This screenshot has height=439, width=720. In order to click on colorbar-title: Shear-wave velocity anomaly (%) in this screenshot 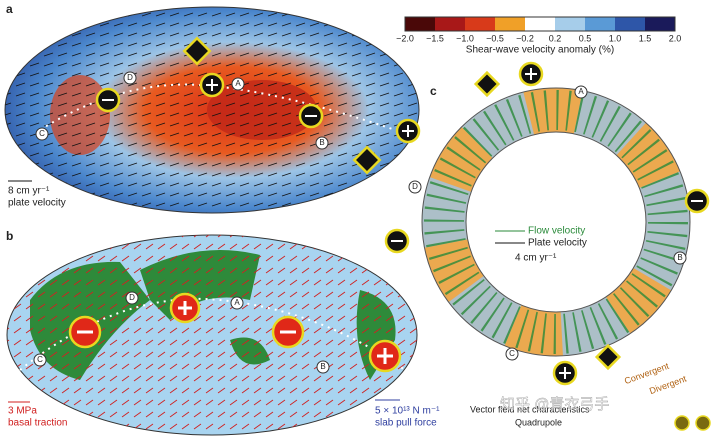, I will do `click(540, 50)`.